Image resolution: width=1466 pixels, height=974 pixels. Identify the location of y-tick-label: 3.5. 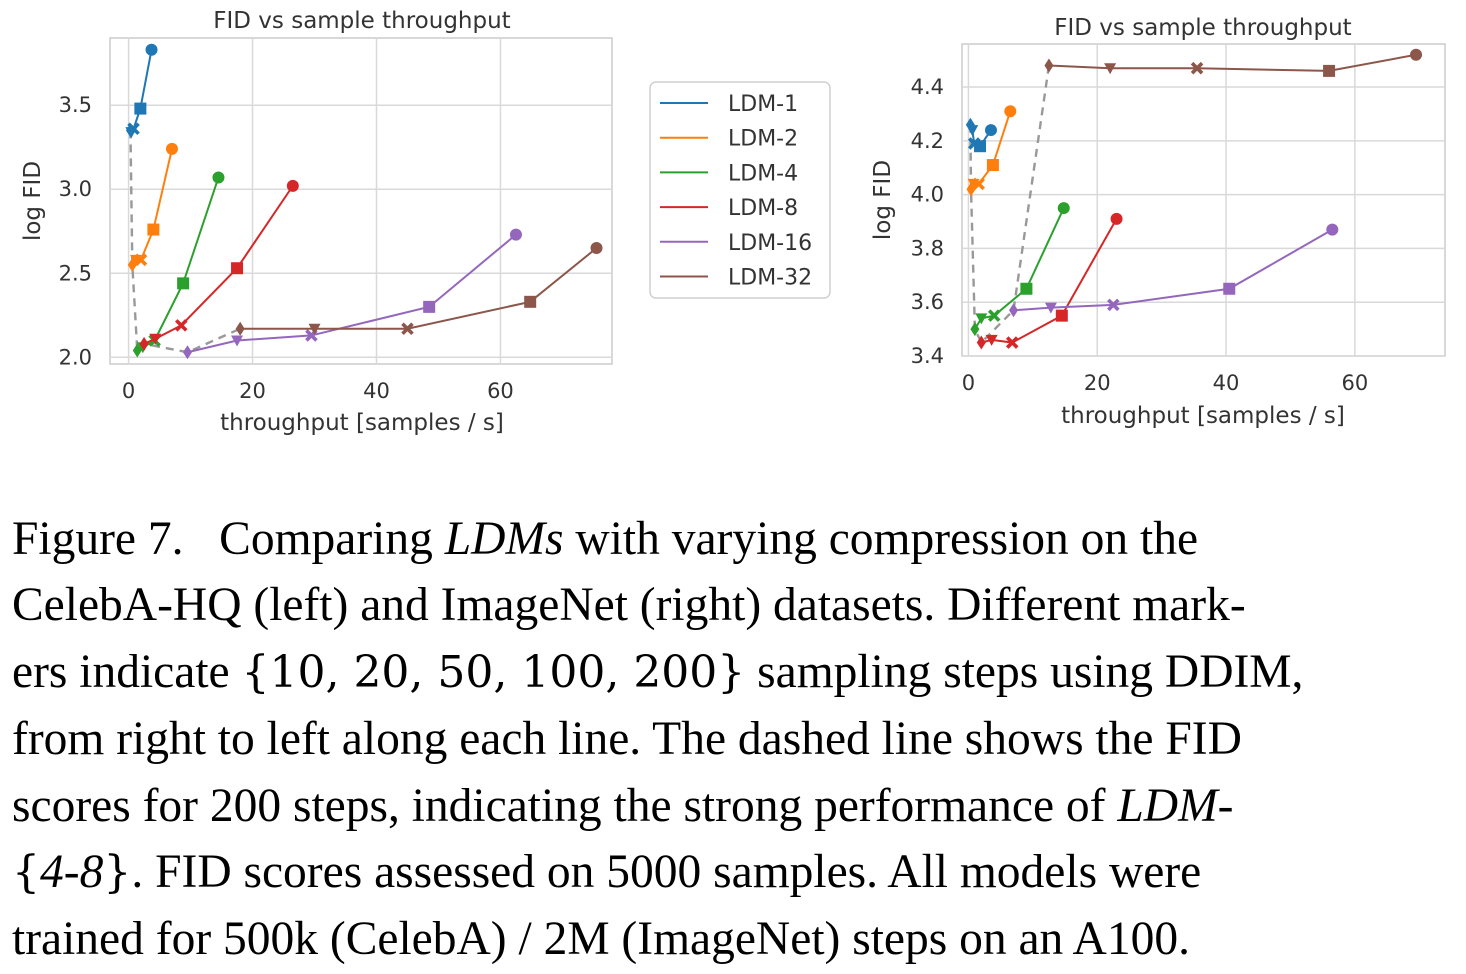
(75, 105).